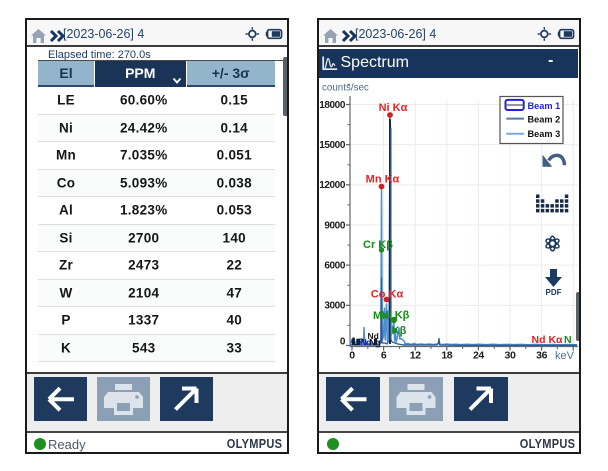 The height and width of the screenshot is (471, 608). Describe the element at coordinates (510, 355) in the screenshot. I see `svg-text: 30` at that location.